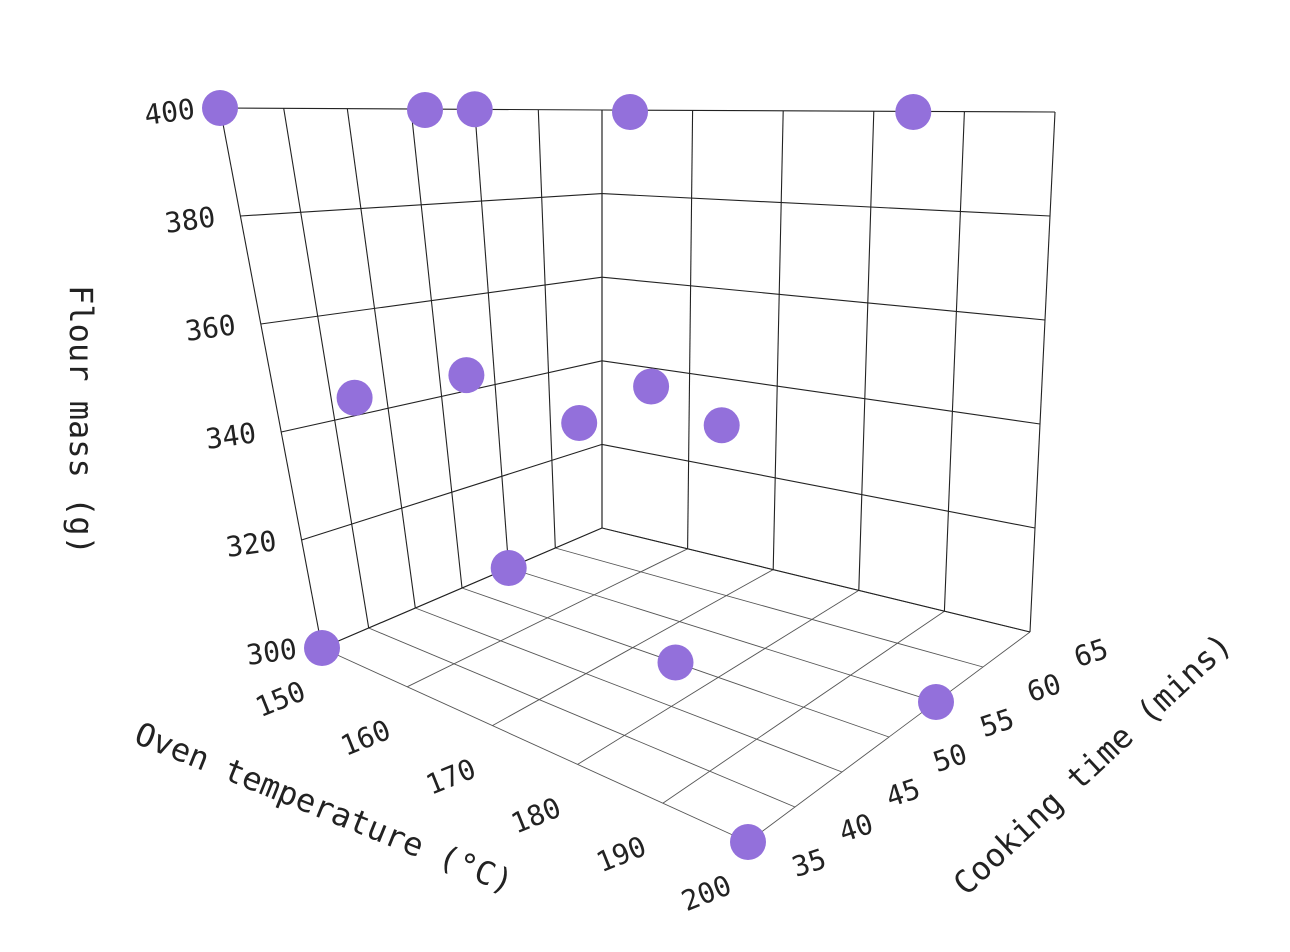 The height and width of the screenshot is (952, 1290). Describe the element at coordinates (190, 220) in the screenshot. I see `z-tick-label: 380` at that location.